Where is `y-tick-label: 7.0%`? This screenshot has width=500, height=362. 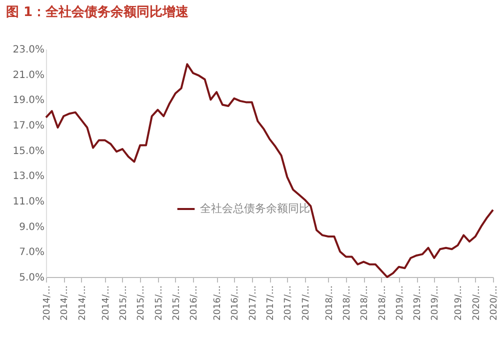
y-tick-label: 7.0% is located at coordinates (31, 252).